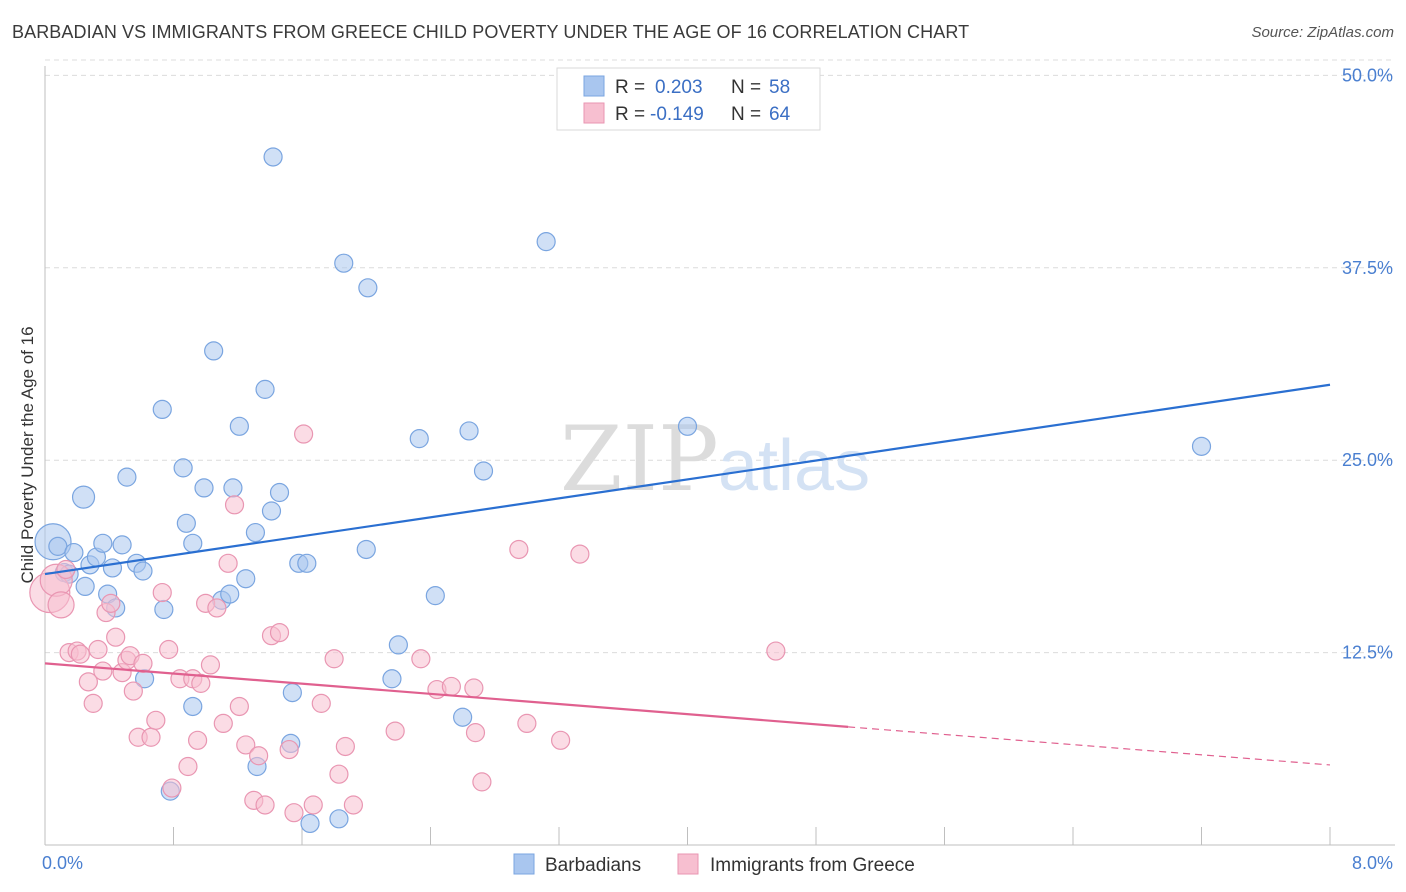 The width and height of the screenshot is (1406, 892). I want to click on x-tick-label: 8.0%, so click(1372, 863).